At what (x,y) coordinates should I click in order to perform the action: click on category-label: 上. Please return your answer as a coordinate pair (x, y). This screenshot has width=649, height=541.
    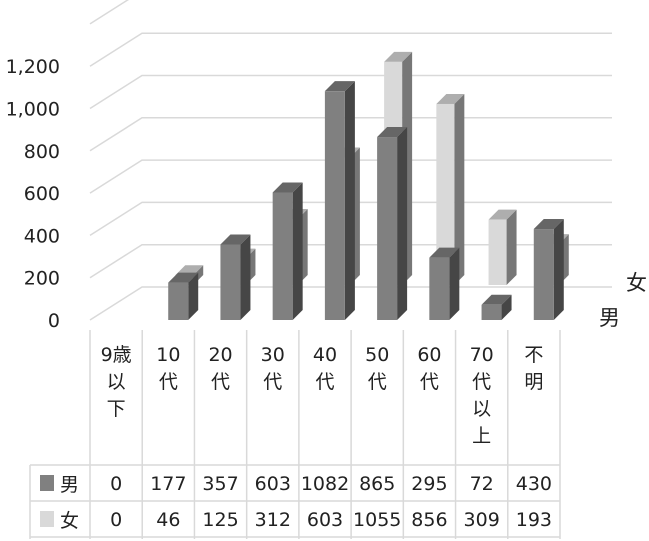
    Looking at the image, I should click on (481, 436).